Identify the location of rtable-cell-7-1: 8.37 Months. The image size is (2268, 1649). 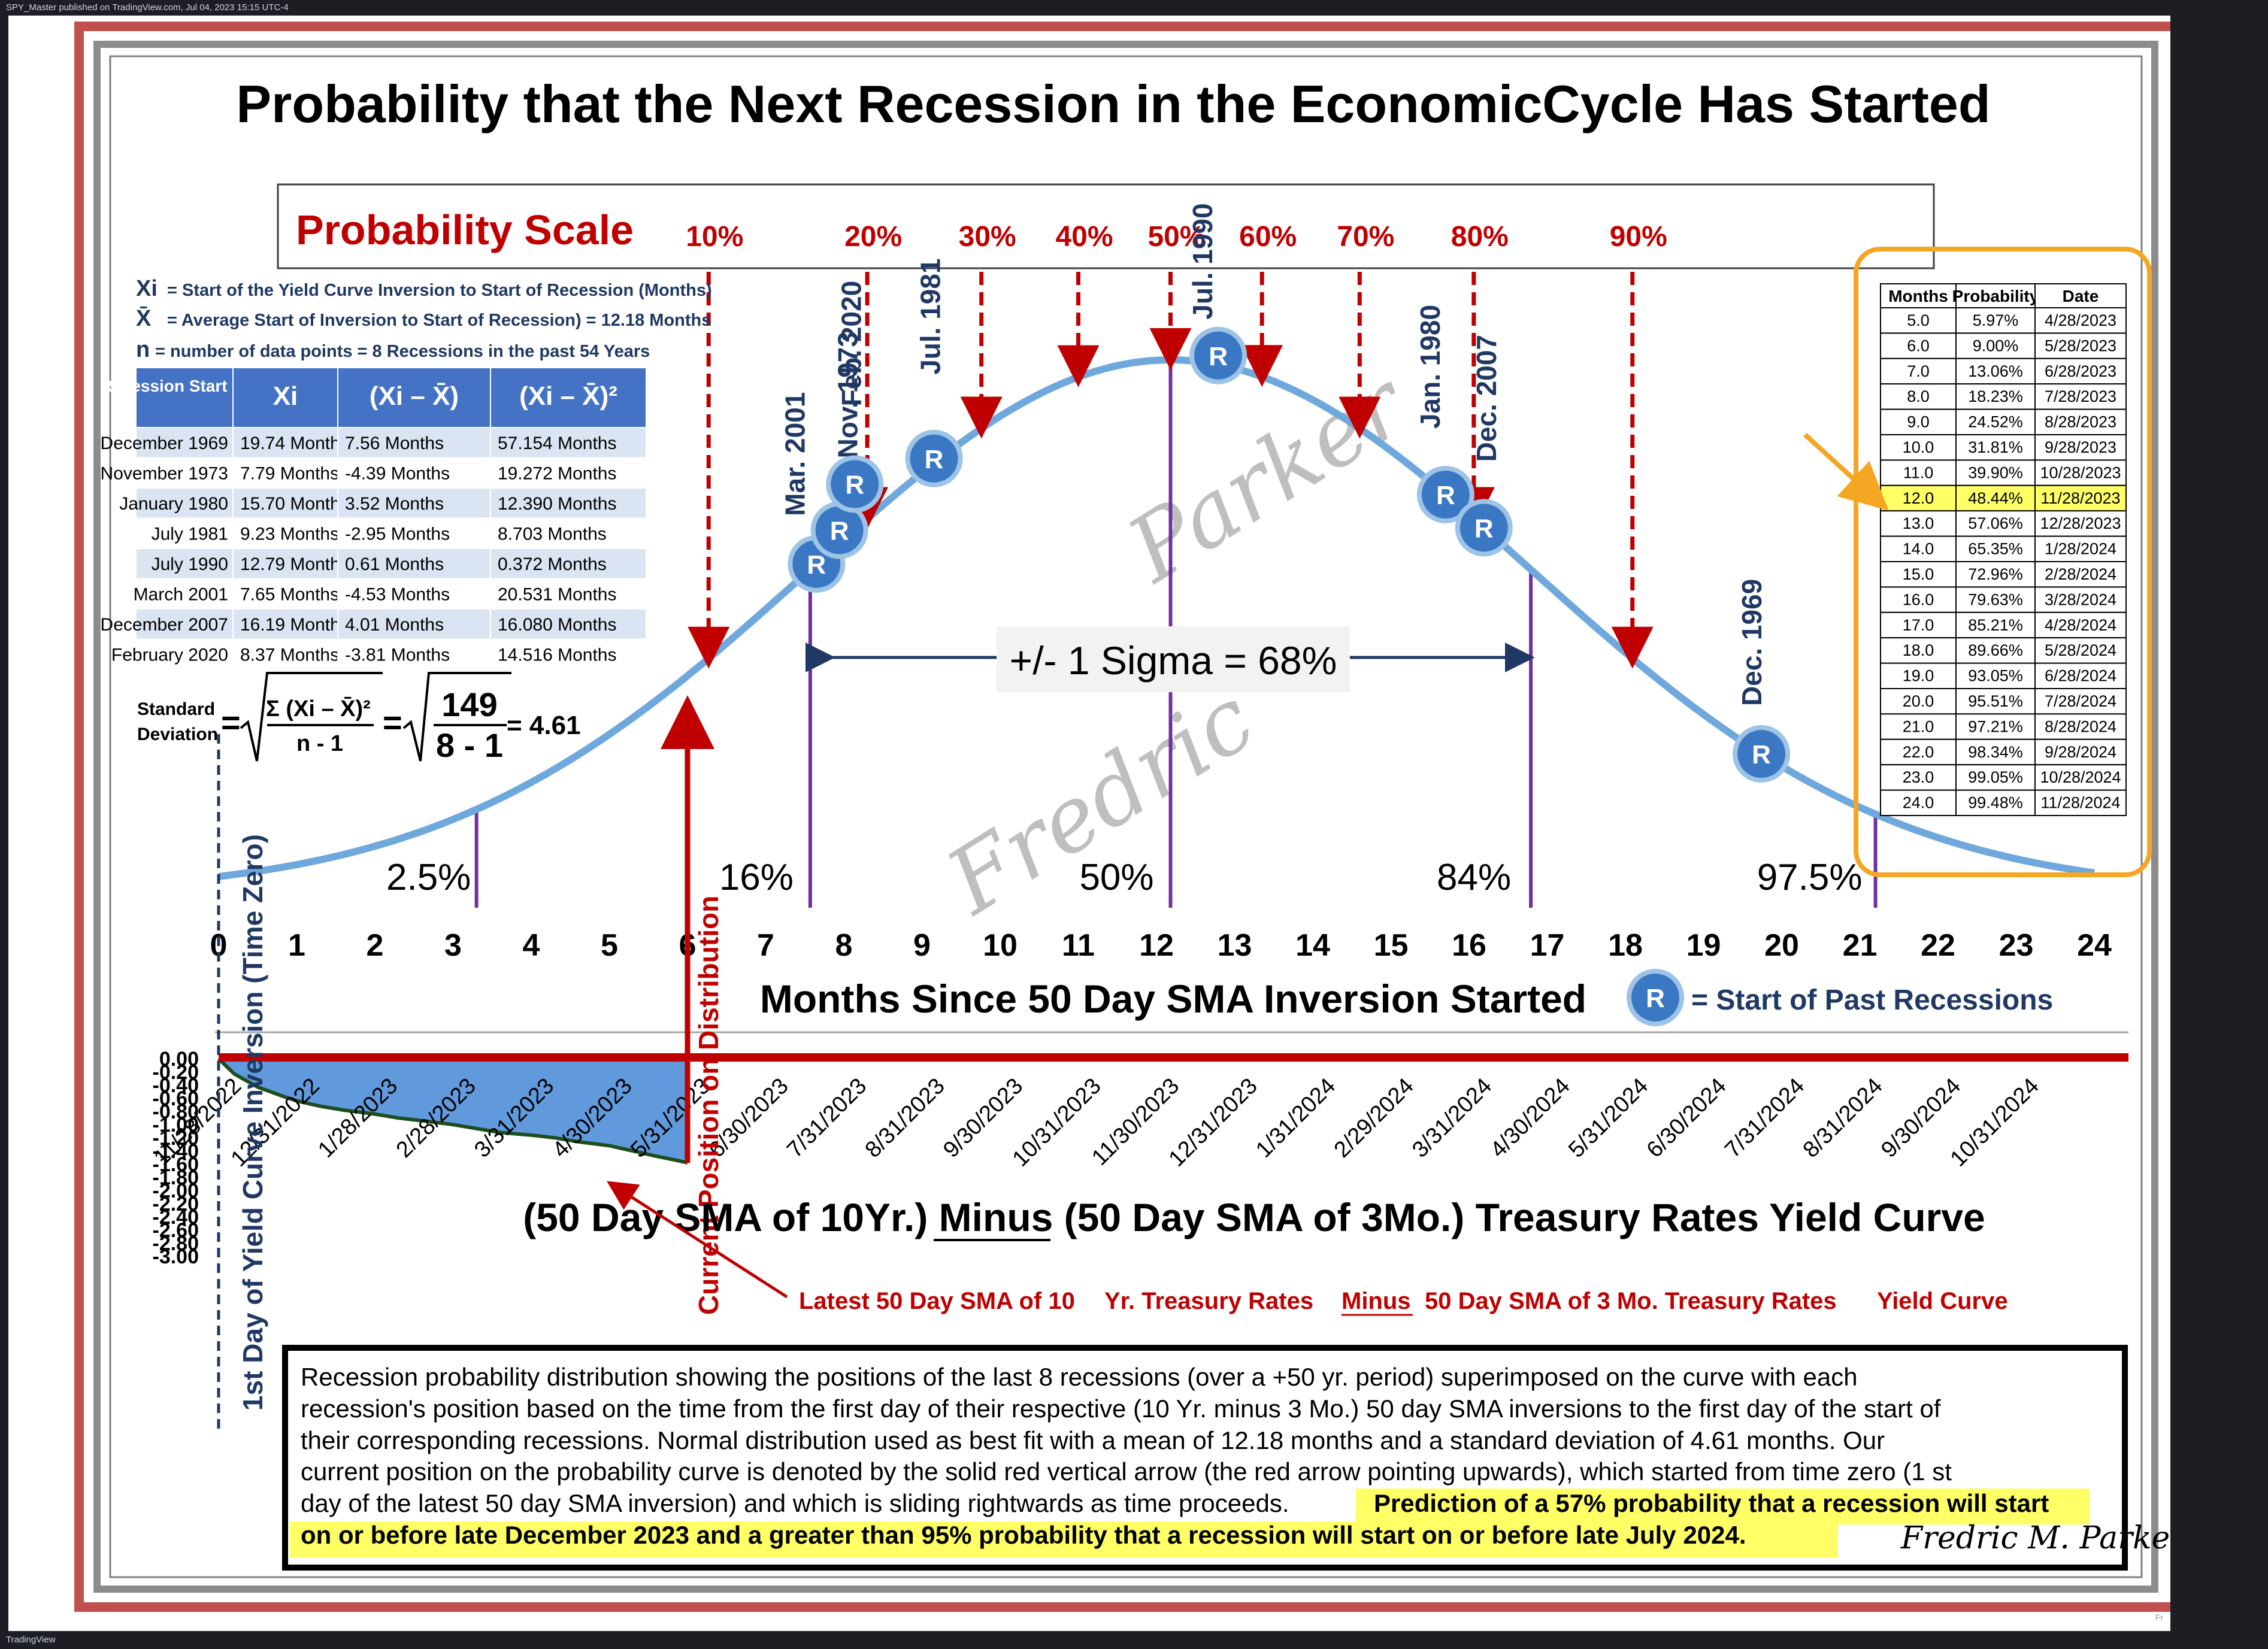
(289, 655).